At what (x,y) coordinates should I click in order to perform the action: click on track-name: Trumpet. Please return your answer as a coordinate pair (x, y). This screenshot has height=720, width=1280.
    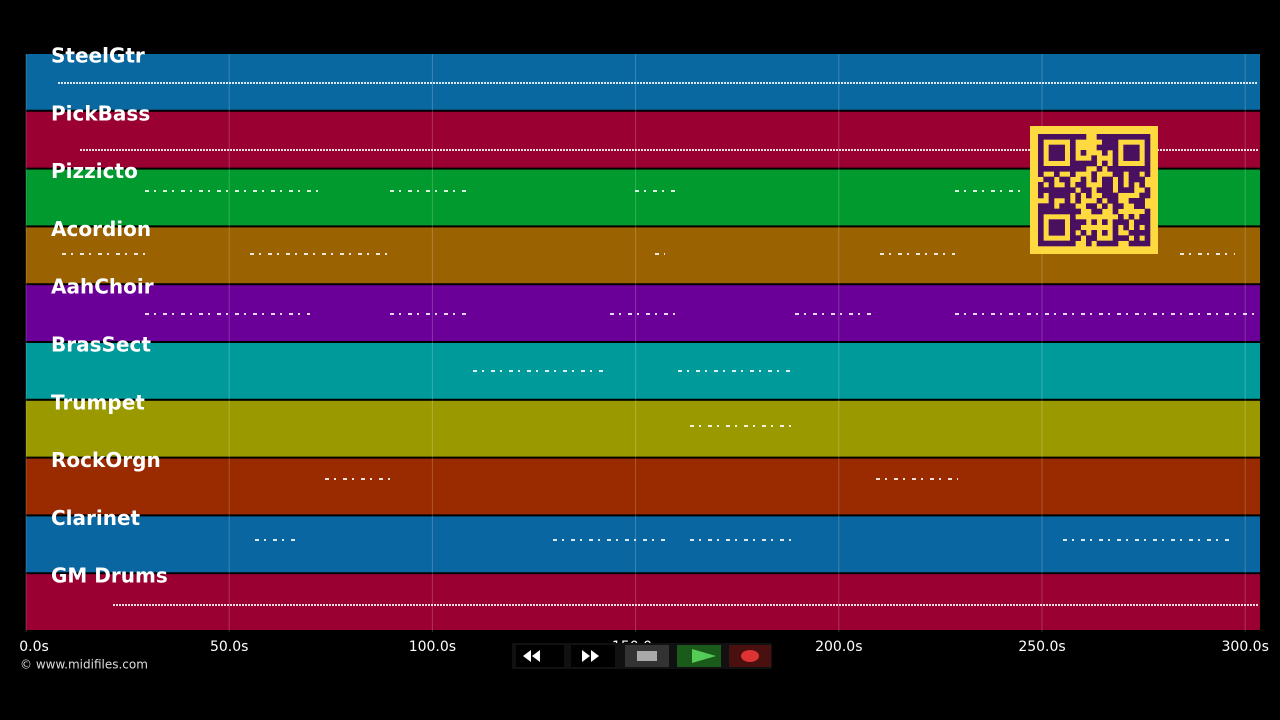
    Looking at the image, I should click on (98, 402).